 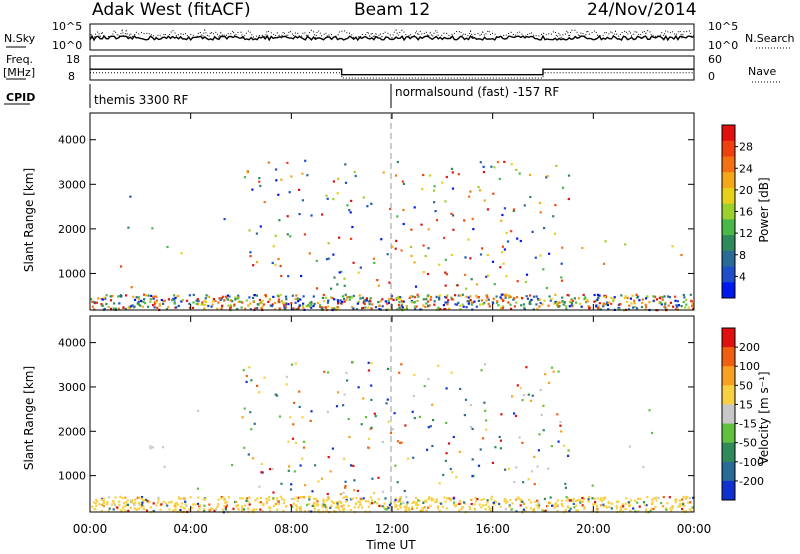 I want to click on colorbar-swatch, so click(x=728, y=133).